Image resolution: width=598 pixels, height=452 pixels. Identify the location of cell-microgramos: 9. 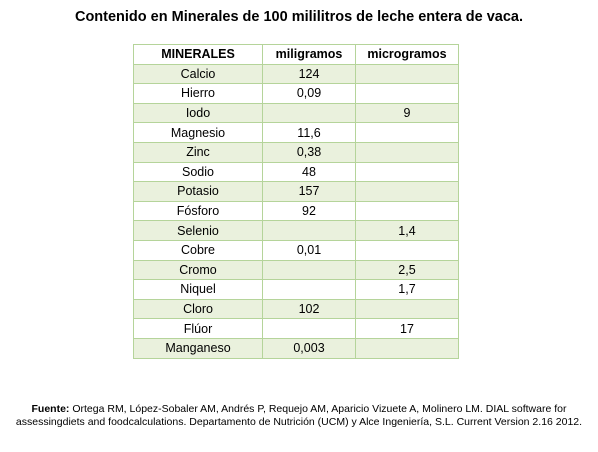
(407, 113).